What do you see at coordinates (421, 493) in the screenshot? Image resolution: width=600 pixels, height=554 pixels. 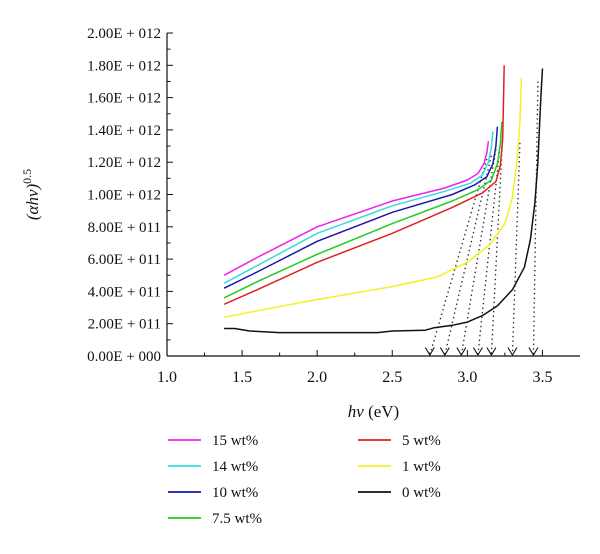 I see `legend-label: 0 wt%` at bounding box center [421, 493].